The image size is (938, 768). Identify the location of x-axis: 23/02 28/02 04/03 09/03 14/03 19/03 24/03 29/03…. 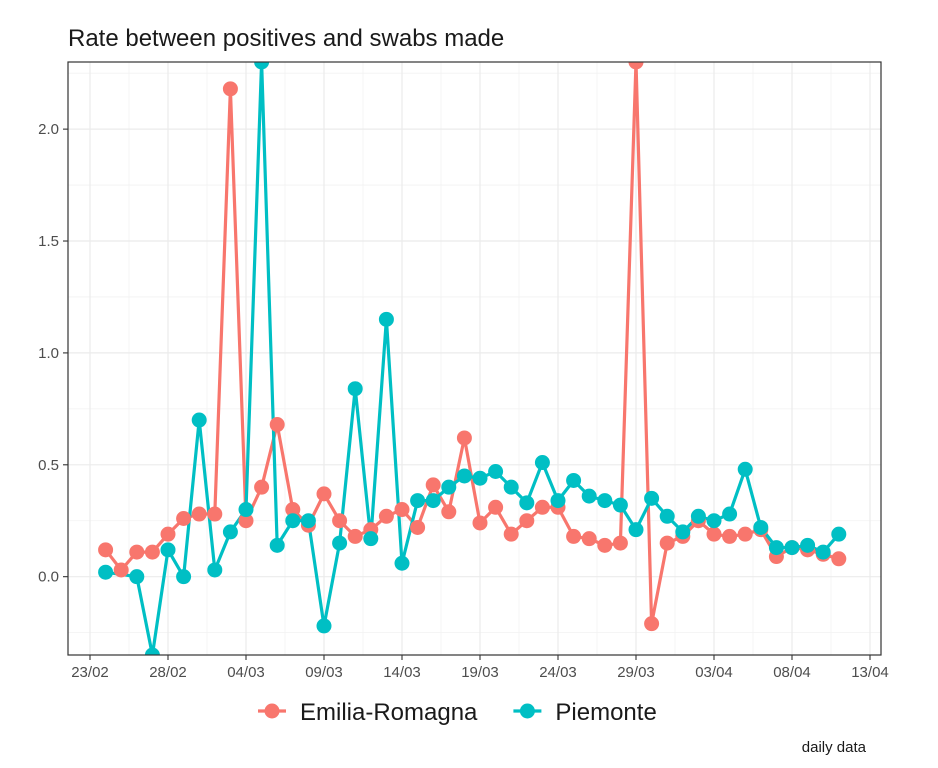
(480, 668).